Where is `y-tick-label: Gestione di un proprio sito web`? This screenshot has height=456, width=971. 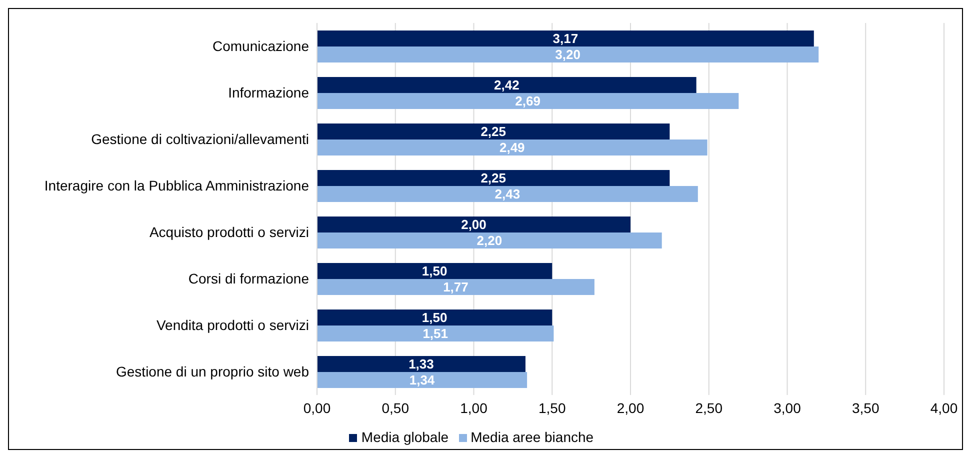 y-tick-label: Gestione di un proprio sito web is located at coordinates (213, 372).